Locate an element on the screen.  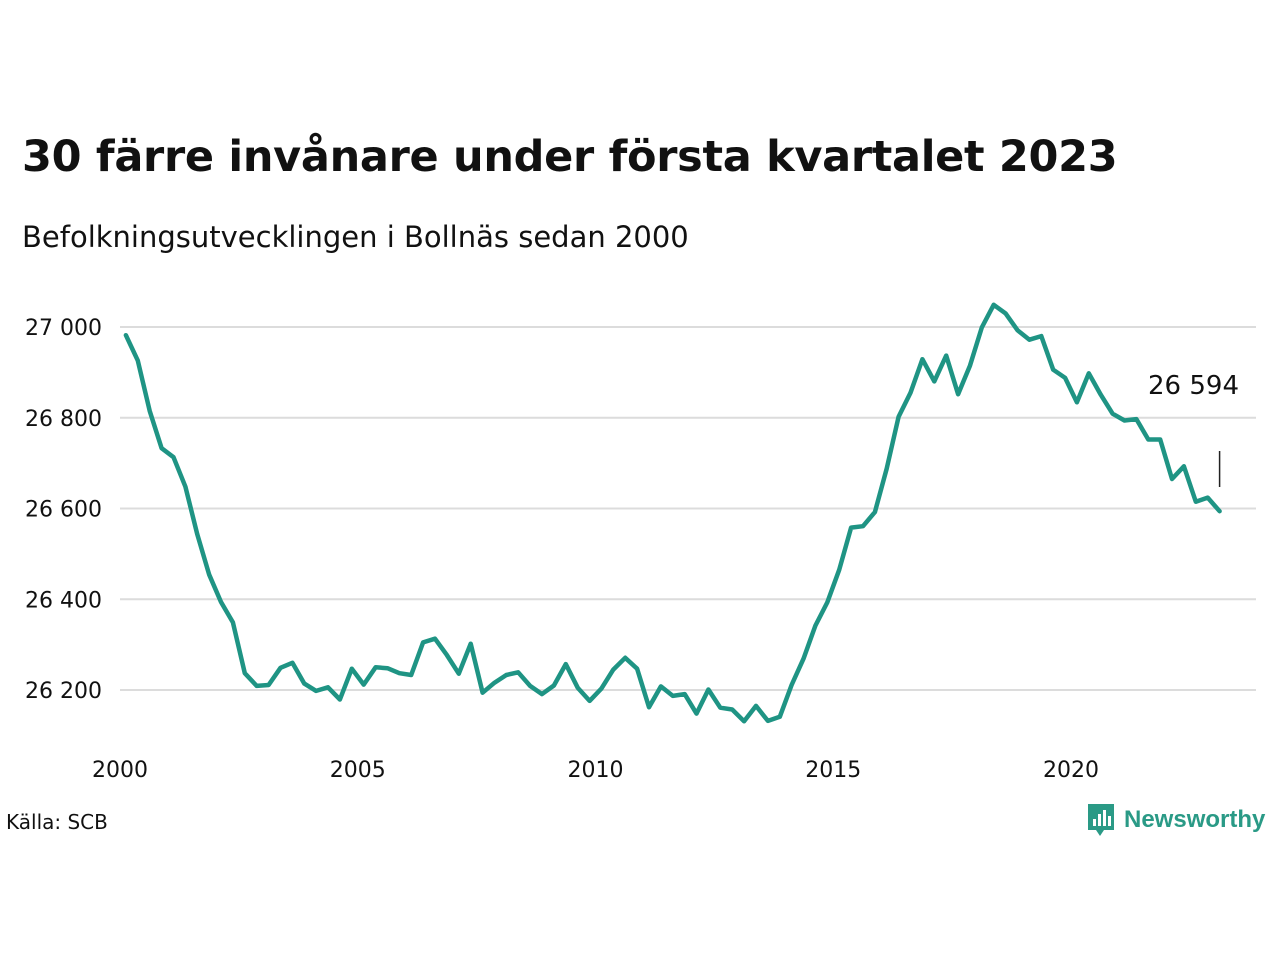
y-tick-label: 26 200 is located at coordinates (63, 691).